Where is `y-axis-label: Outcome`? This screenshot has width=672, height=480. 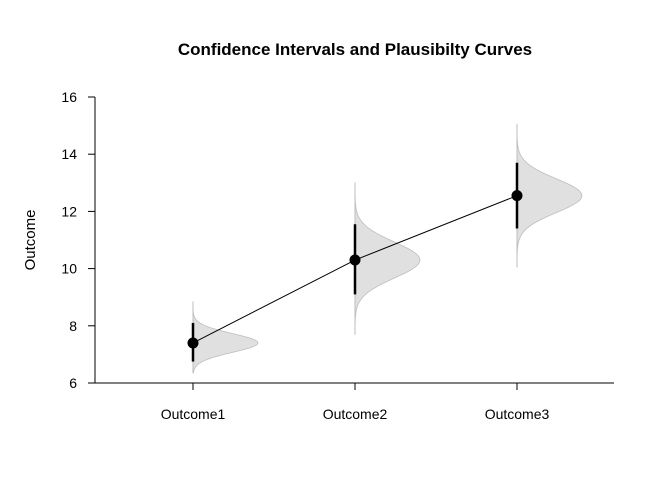 y-axis-label: Outcome is located at coordinates (30, 240).